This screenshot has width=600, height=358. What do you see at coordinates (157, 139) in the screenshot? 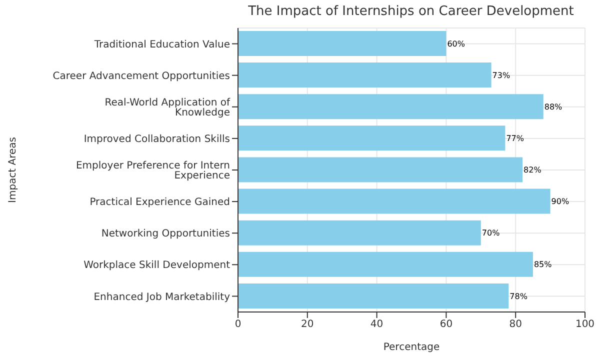
I see `y-tick-label: Improved Collaboration Skills` at bounding box center [157, 139].